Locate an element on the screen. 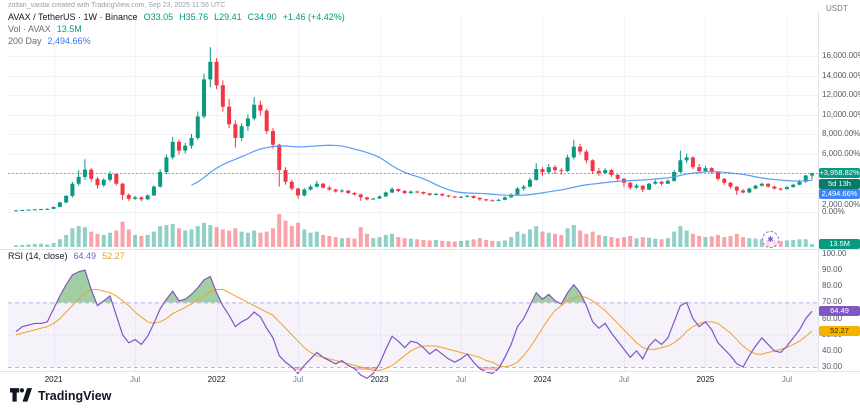 This screenshot has height=413, width=860. volume-legend-label: Vol · AVAX is located at coordinates (29, 29).